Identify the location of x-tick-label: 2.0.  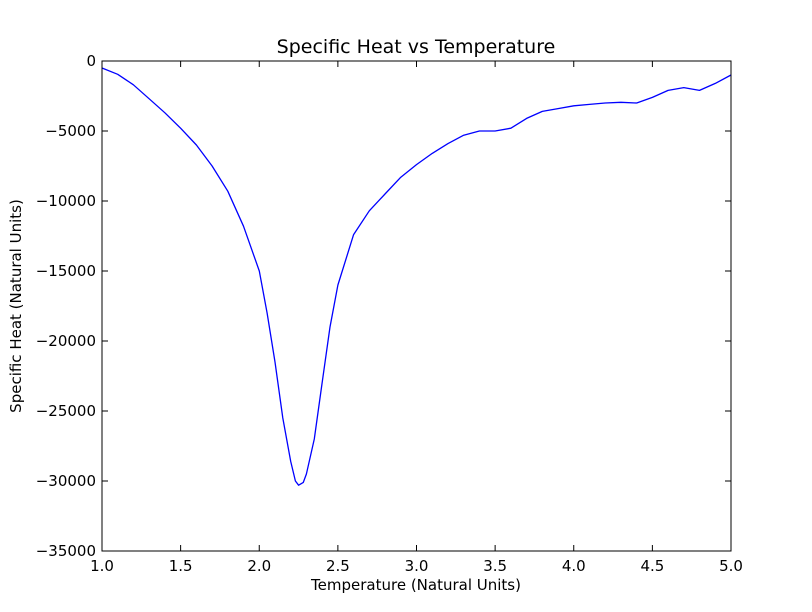
(259, 566).